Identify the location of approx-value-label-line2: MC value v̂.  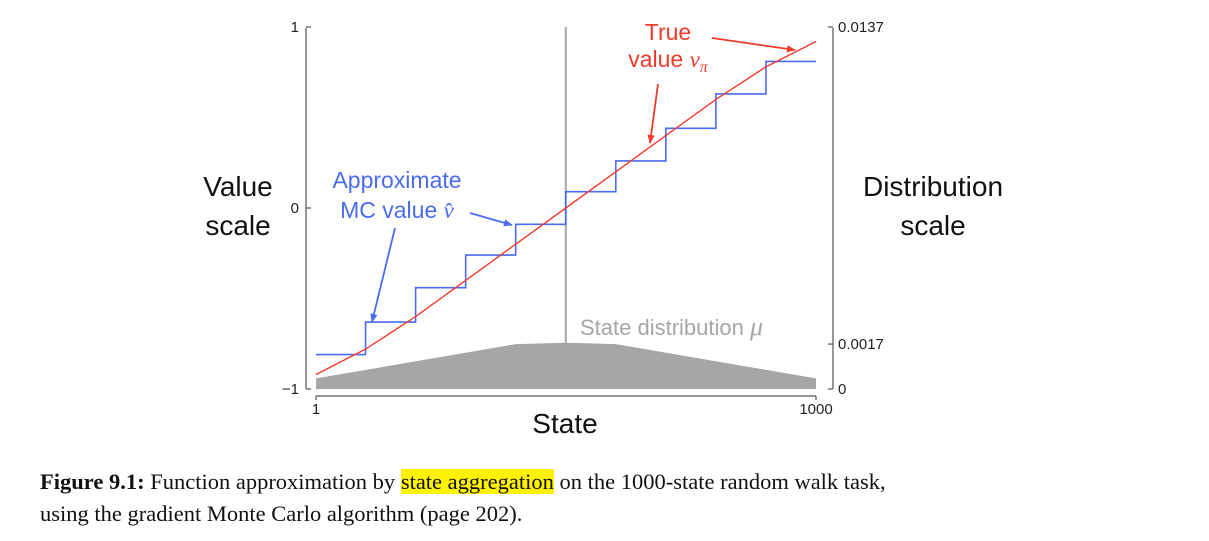
(397, 210).